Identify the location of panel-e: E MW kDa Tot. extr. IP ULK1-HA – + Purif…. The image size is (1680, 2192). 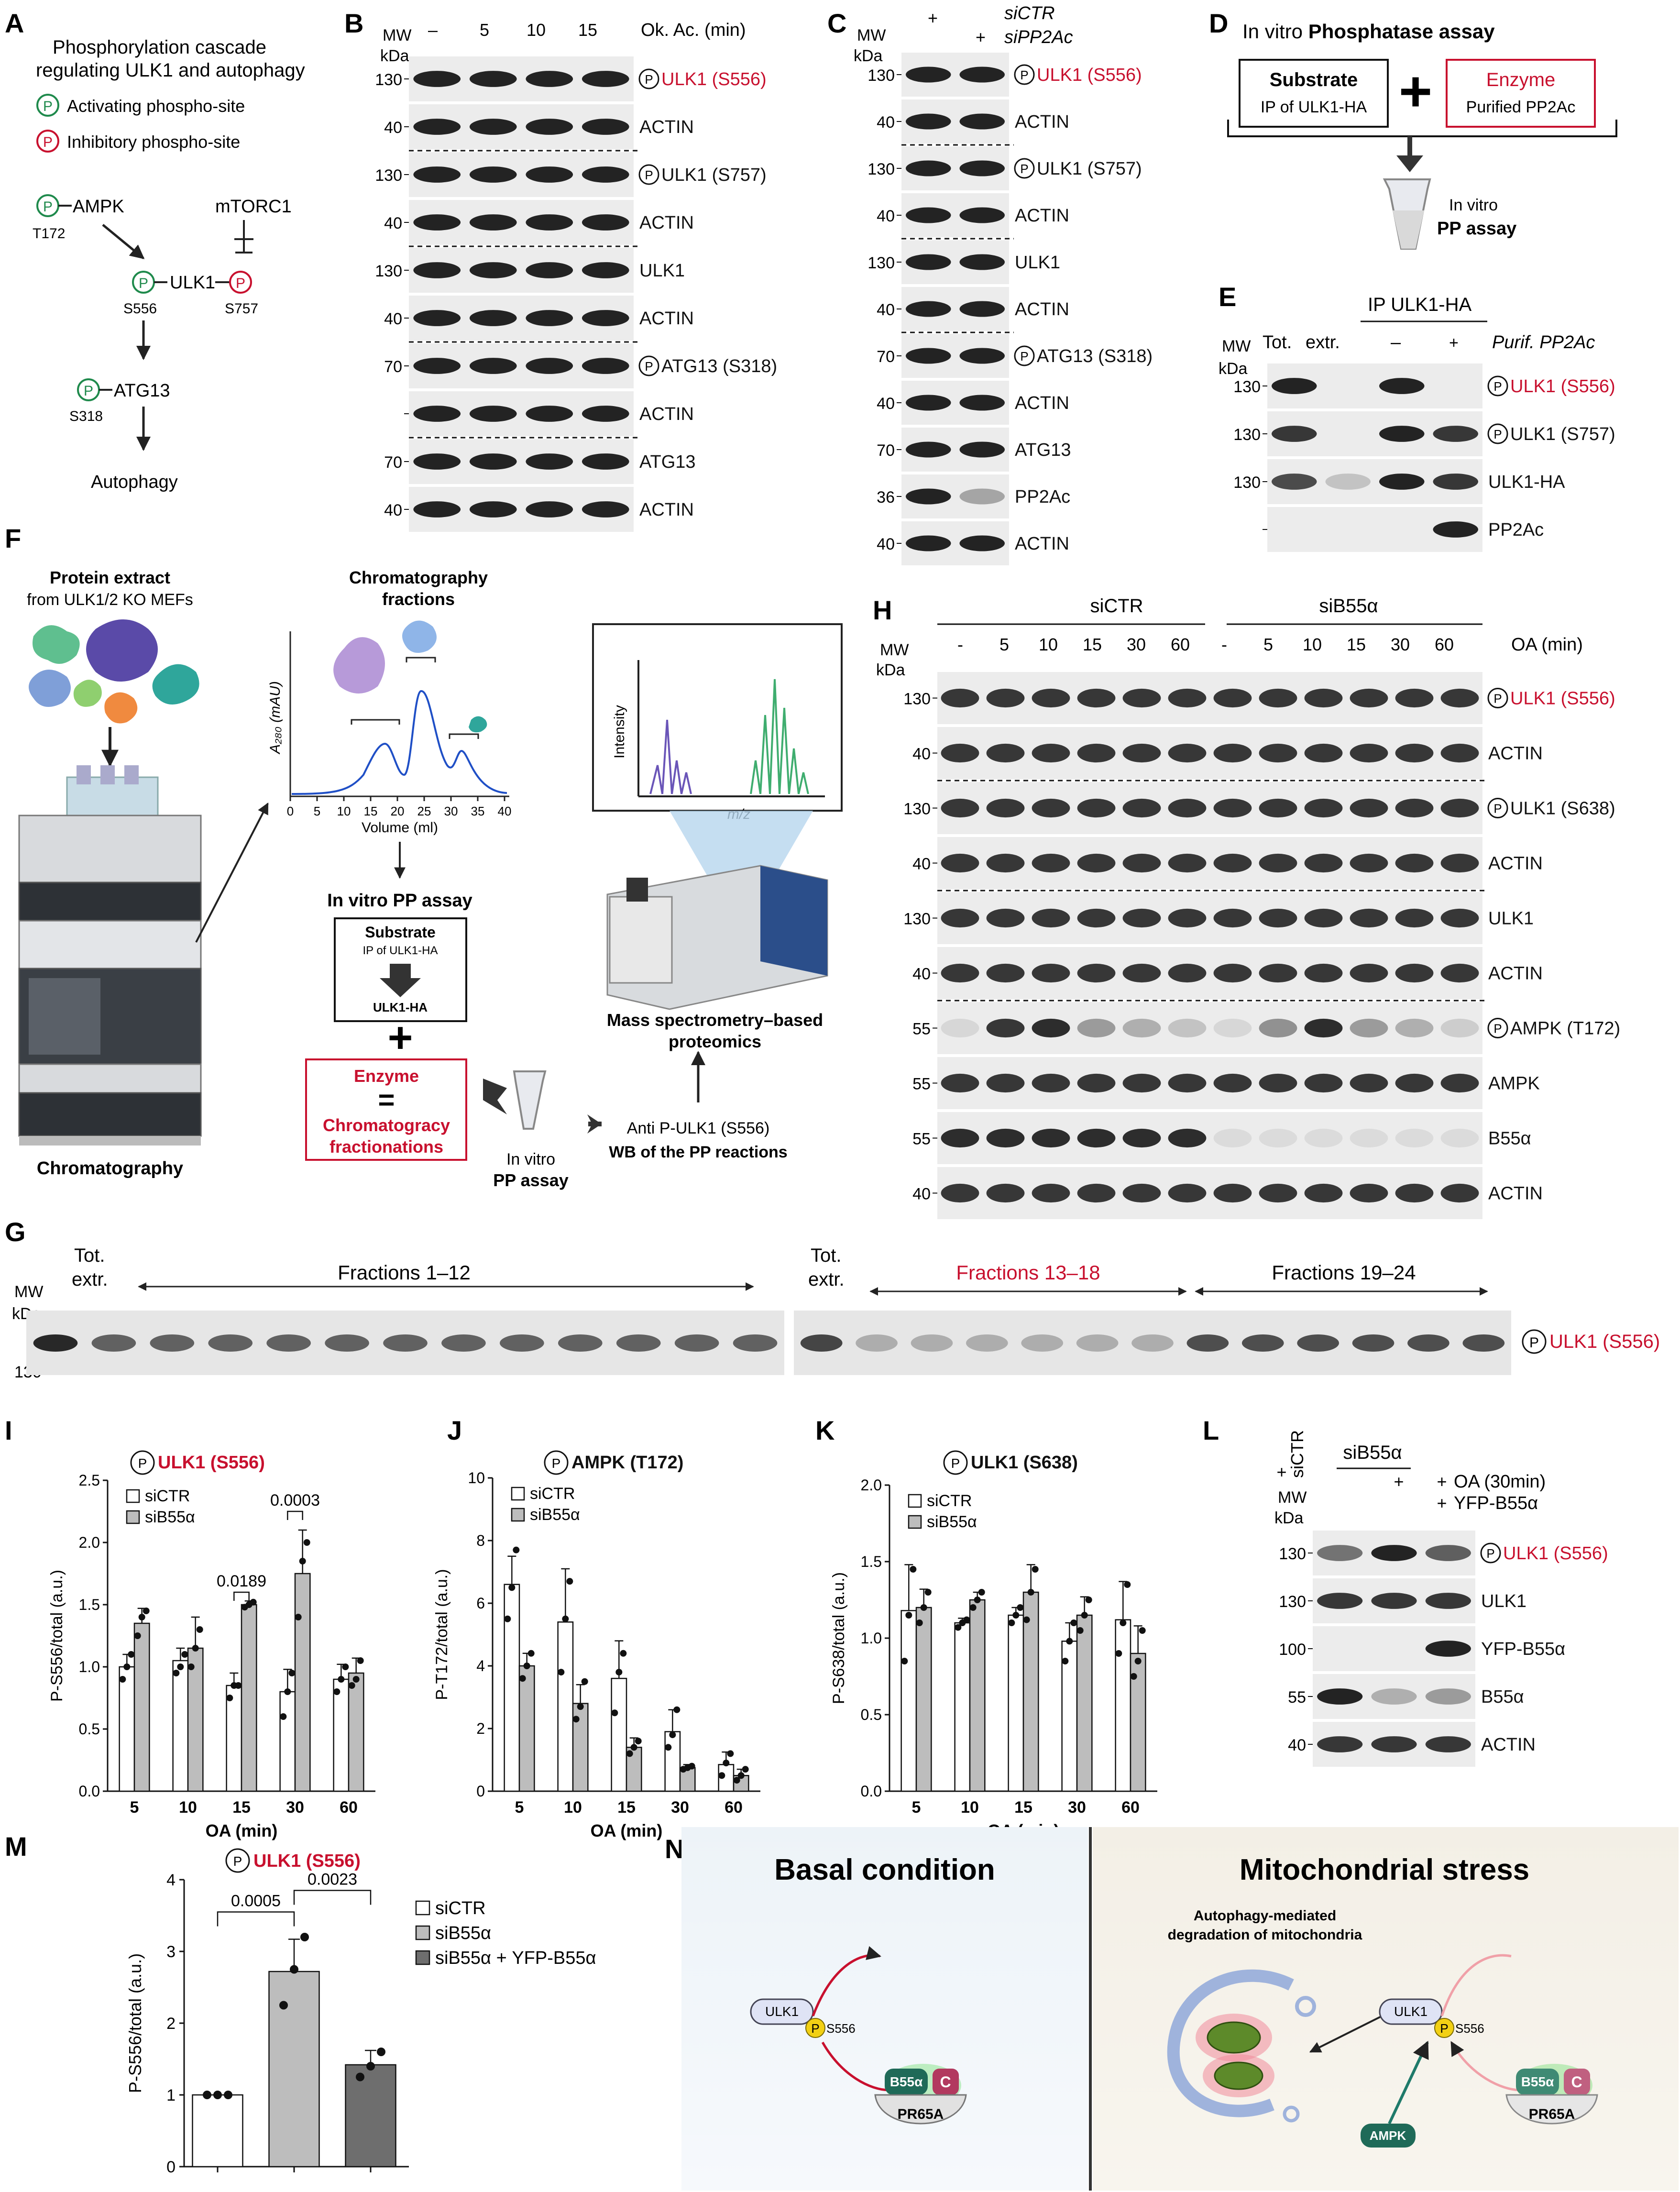
(1417, 417).